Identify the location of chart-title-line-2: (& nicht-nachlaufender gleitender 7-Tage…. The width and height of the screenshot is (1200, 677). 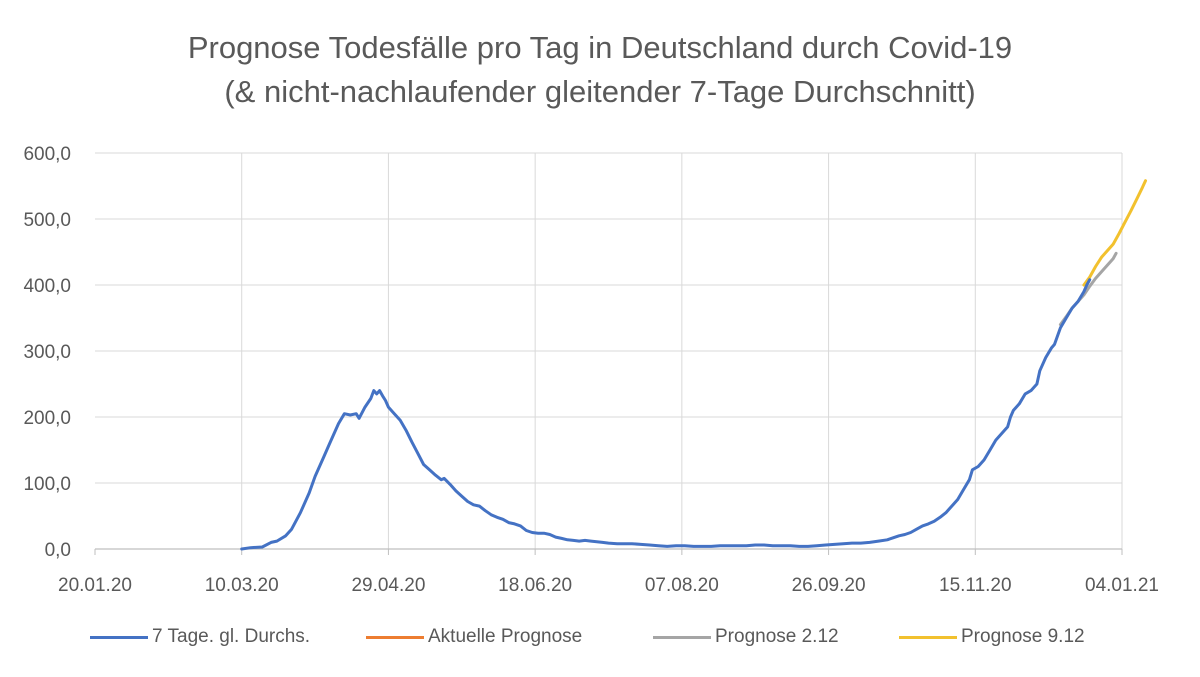
(600, 91).